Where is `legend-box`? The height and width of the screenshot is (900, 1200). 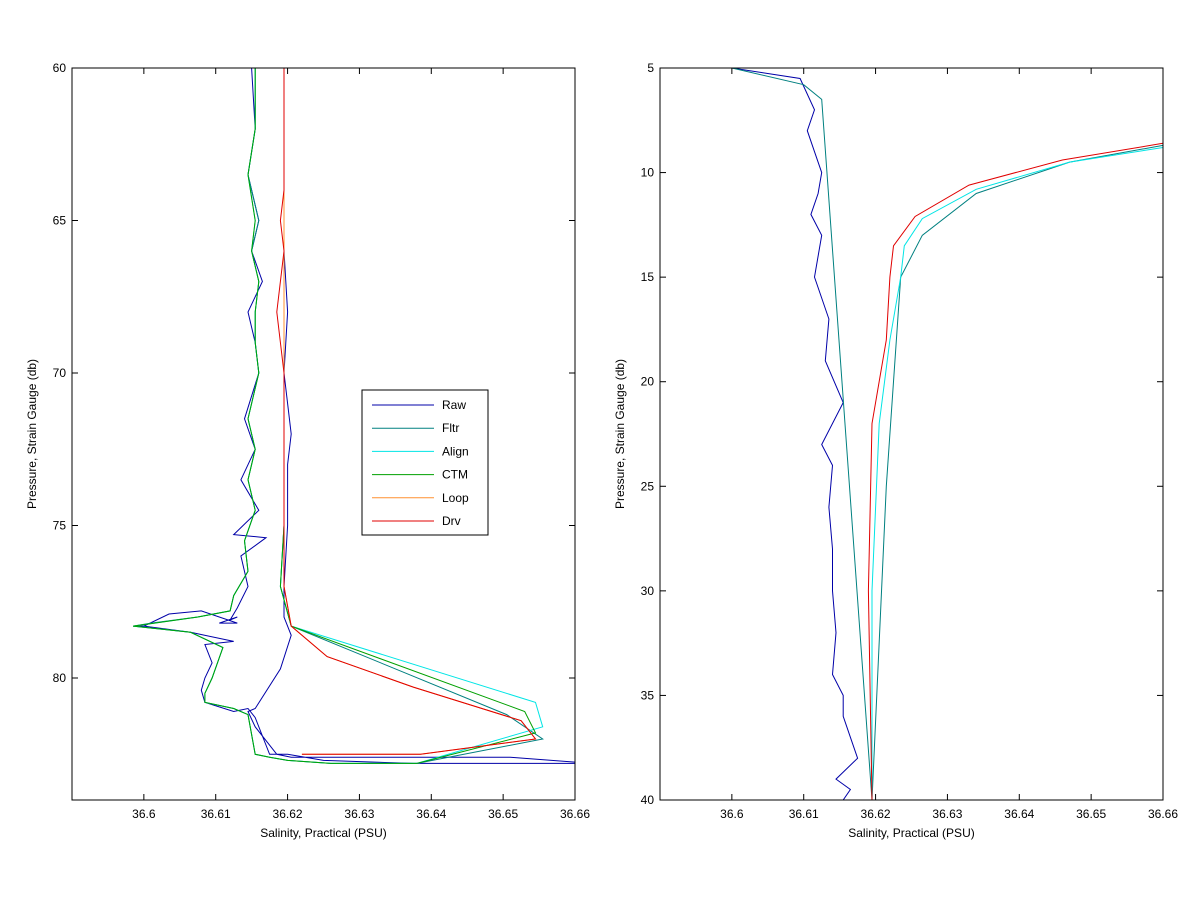 legend-box is located at coordinates (425, 462).